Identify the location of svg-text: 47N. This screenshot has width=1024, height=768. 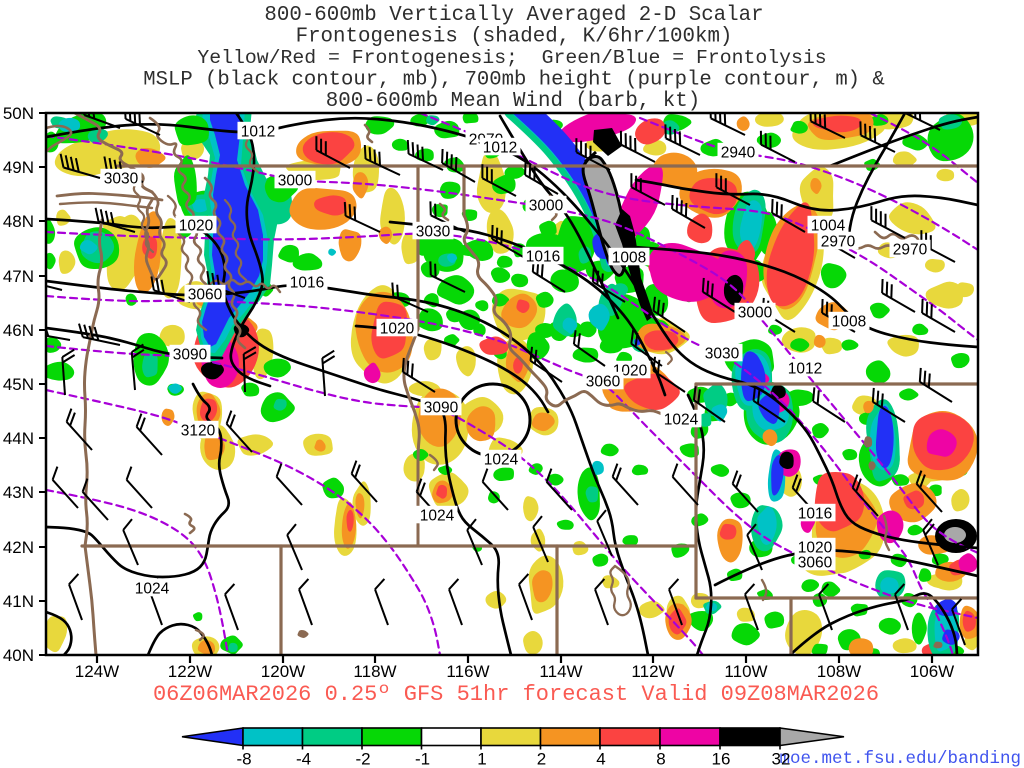
(18, 276).